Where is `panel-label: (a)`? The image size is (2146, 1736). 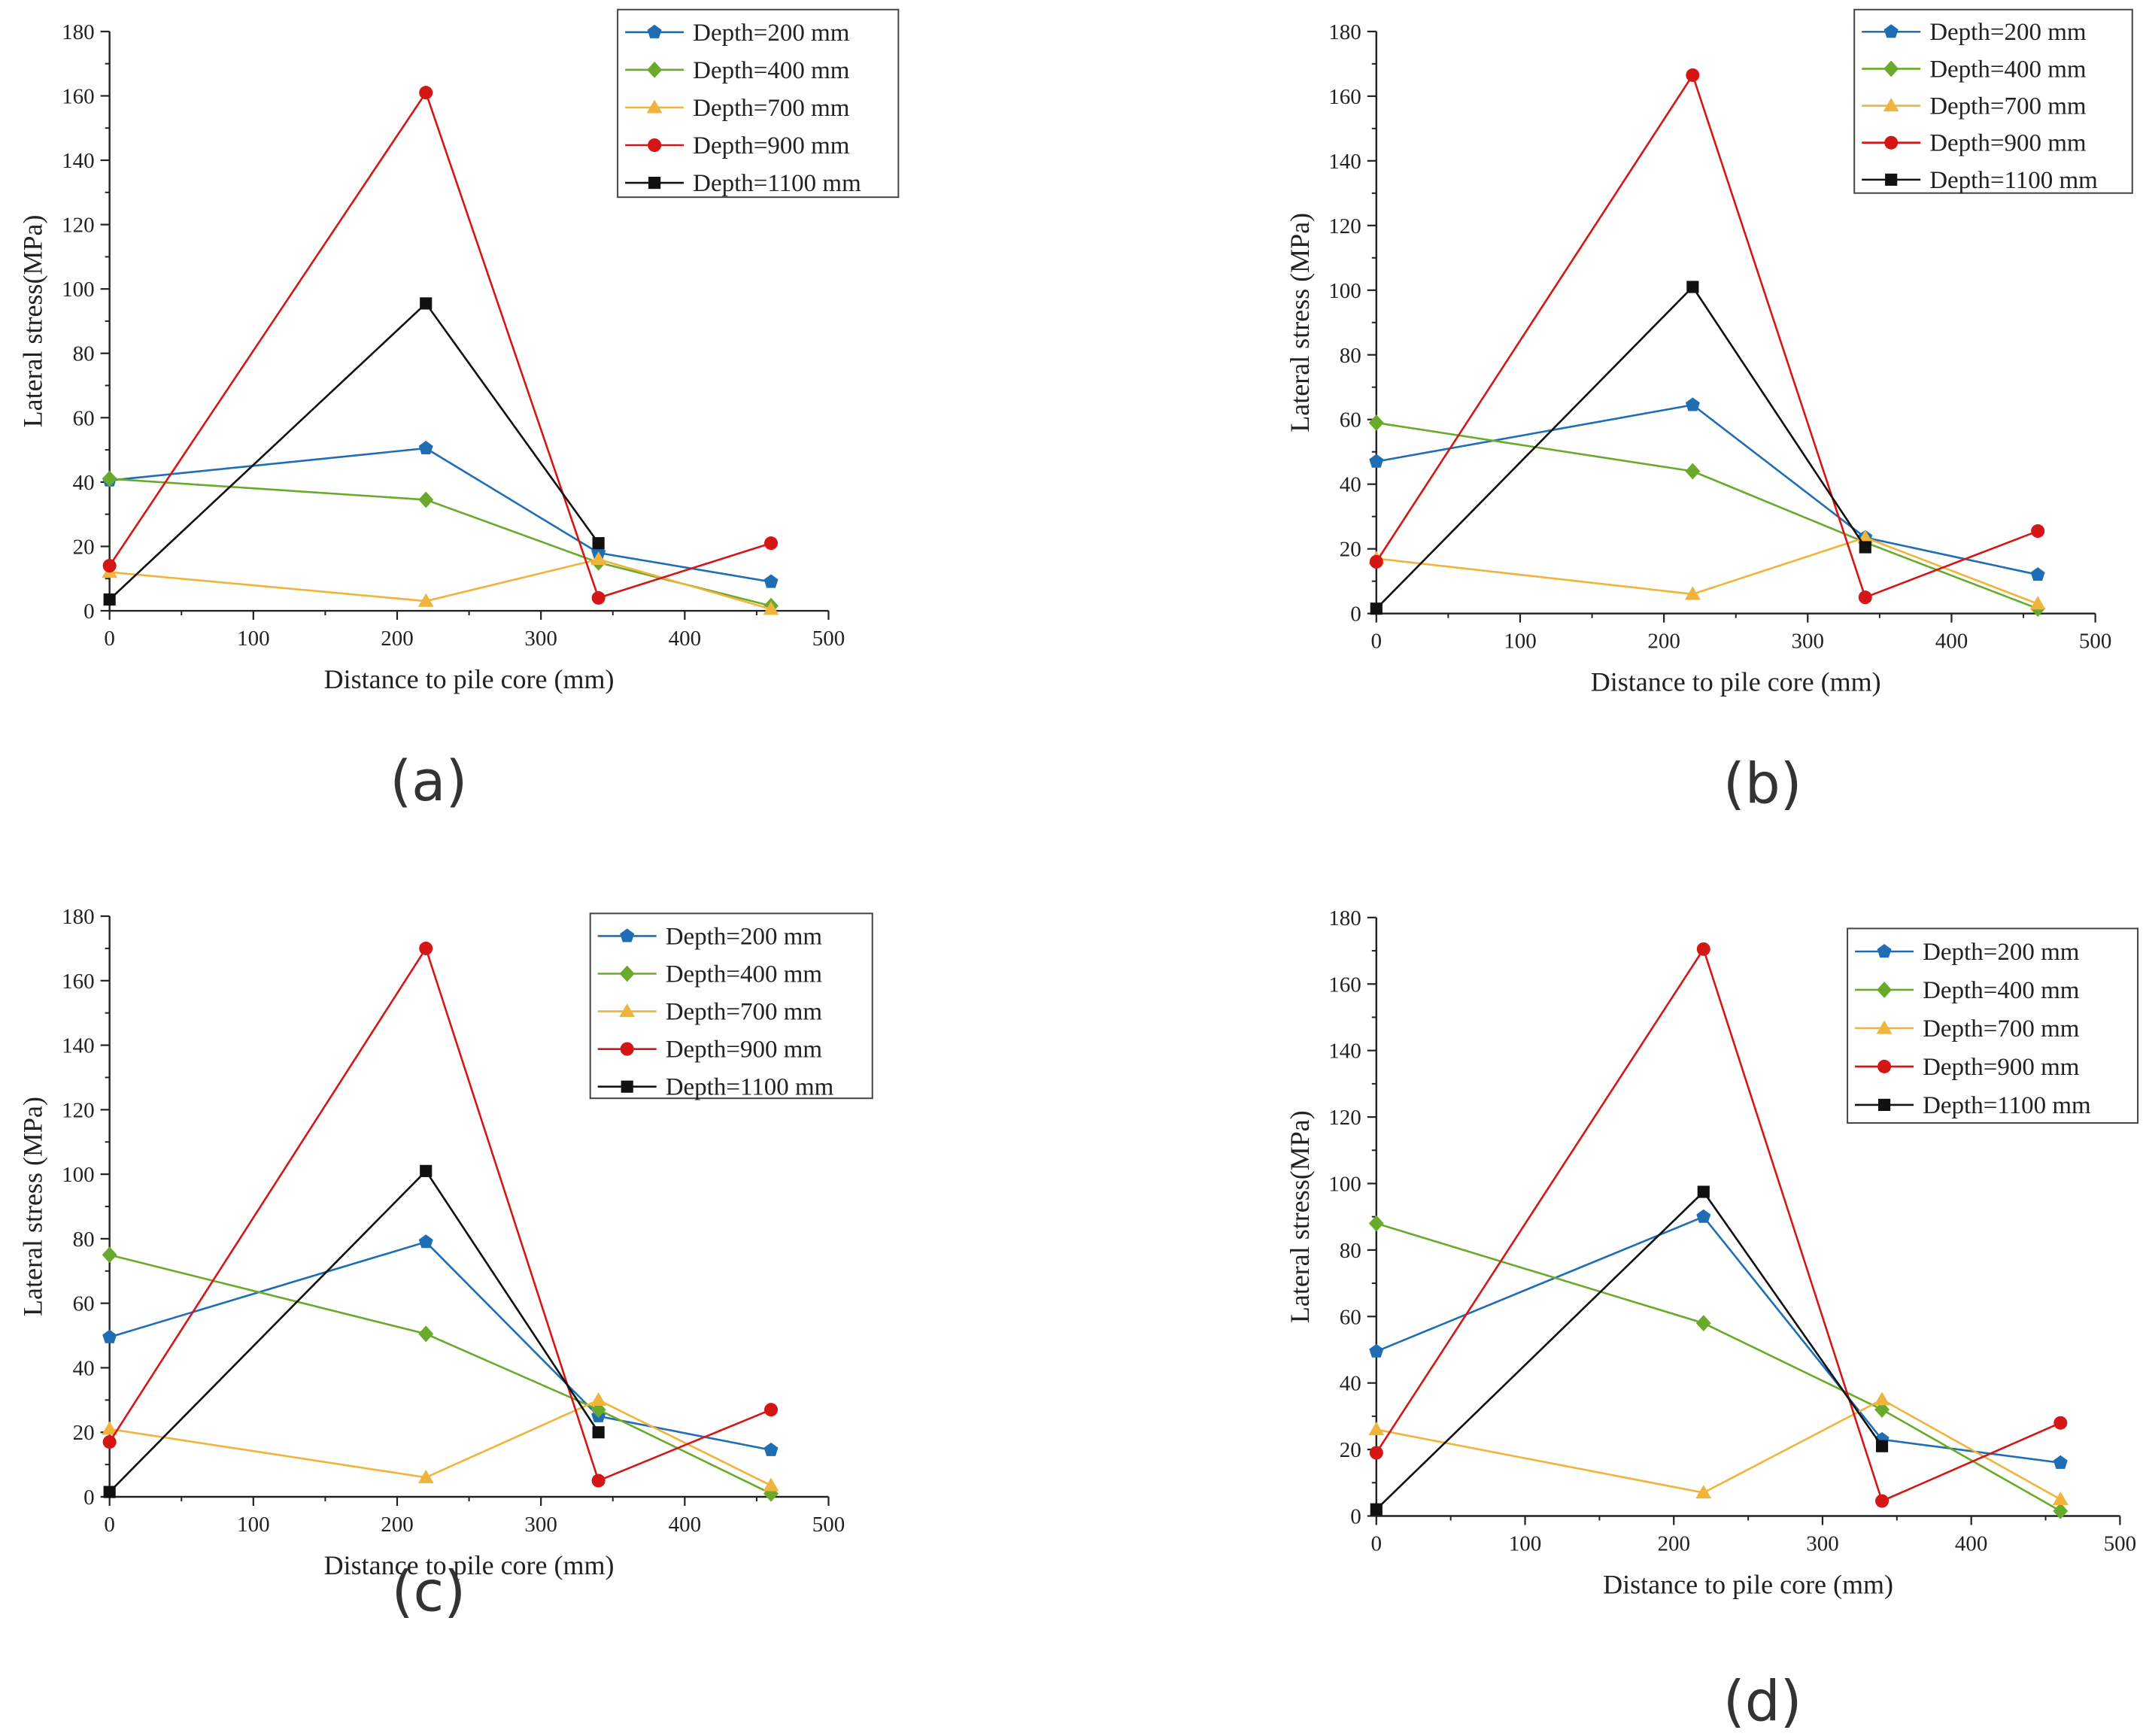
panel-label: (a) is located at coordinates (428, 781).